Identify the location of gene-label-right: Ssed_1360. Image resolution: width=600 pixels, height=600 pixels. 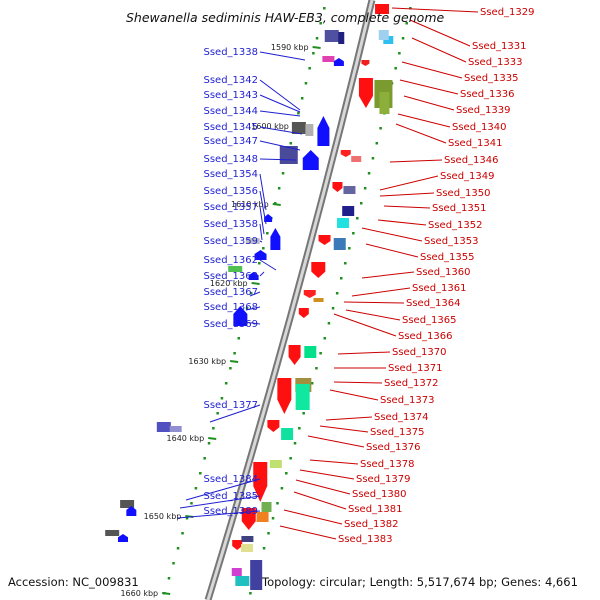
(443, 272).